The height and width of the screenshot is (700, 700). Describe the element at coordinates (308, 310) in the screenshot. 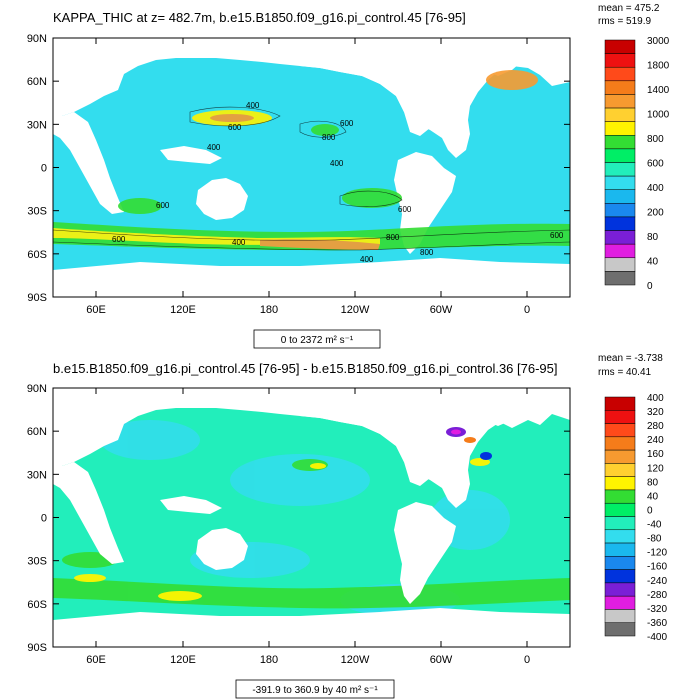

I see `panel1-lon-axis: 60E 120E 180 120W 60W 0` at that location.